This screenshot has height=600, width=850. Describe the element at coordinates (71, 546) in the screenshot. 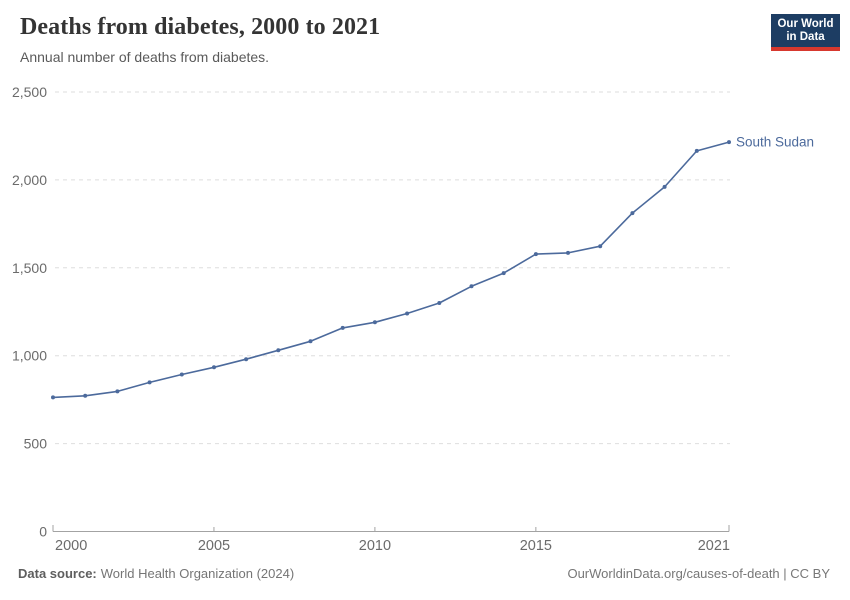

I see `x-axis-tick-label: 2000` at that location.